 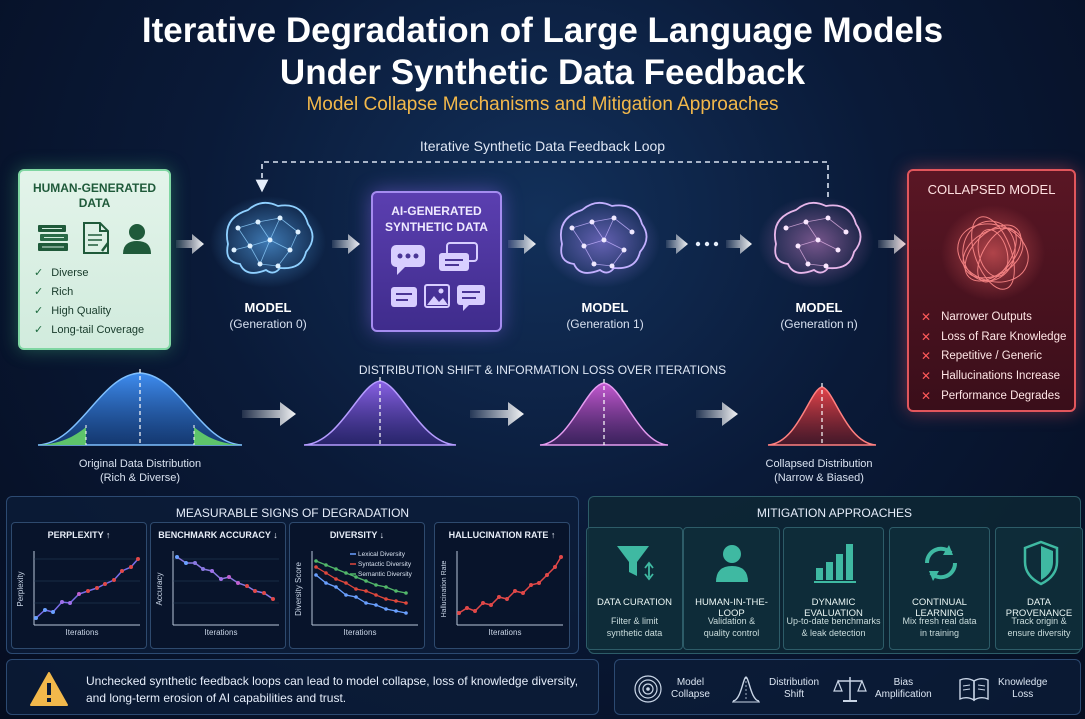 What do you see at coordinates (20, 588) in the screenshot?
I see `chart-ylabel: Perplexity` at bounding box center [20, 588].